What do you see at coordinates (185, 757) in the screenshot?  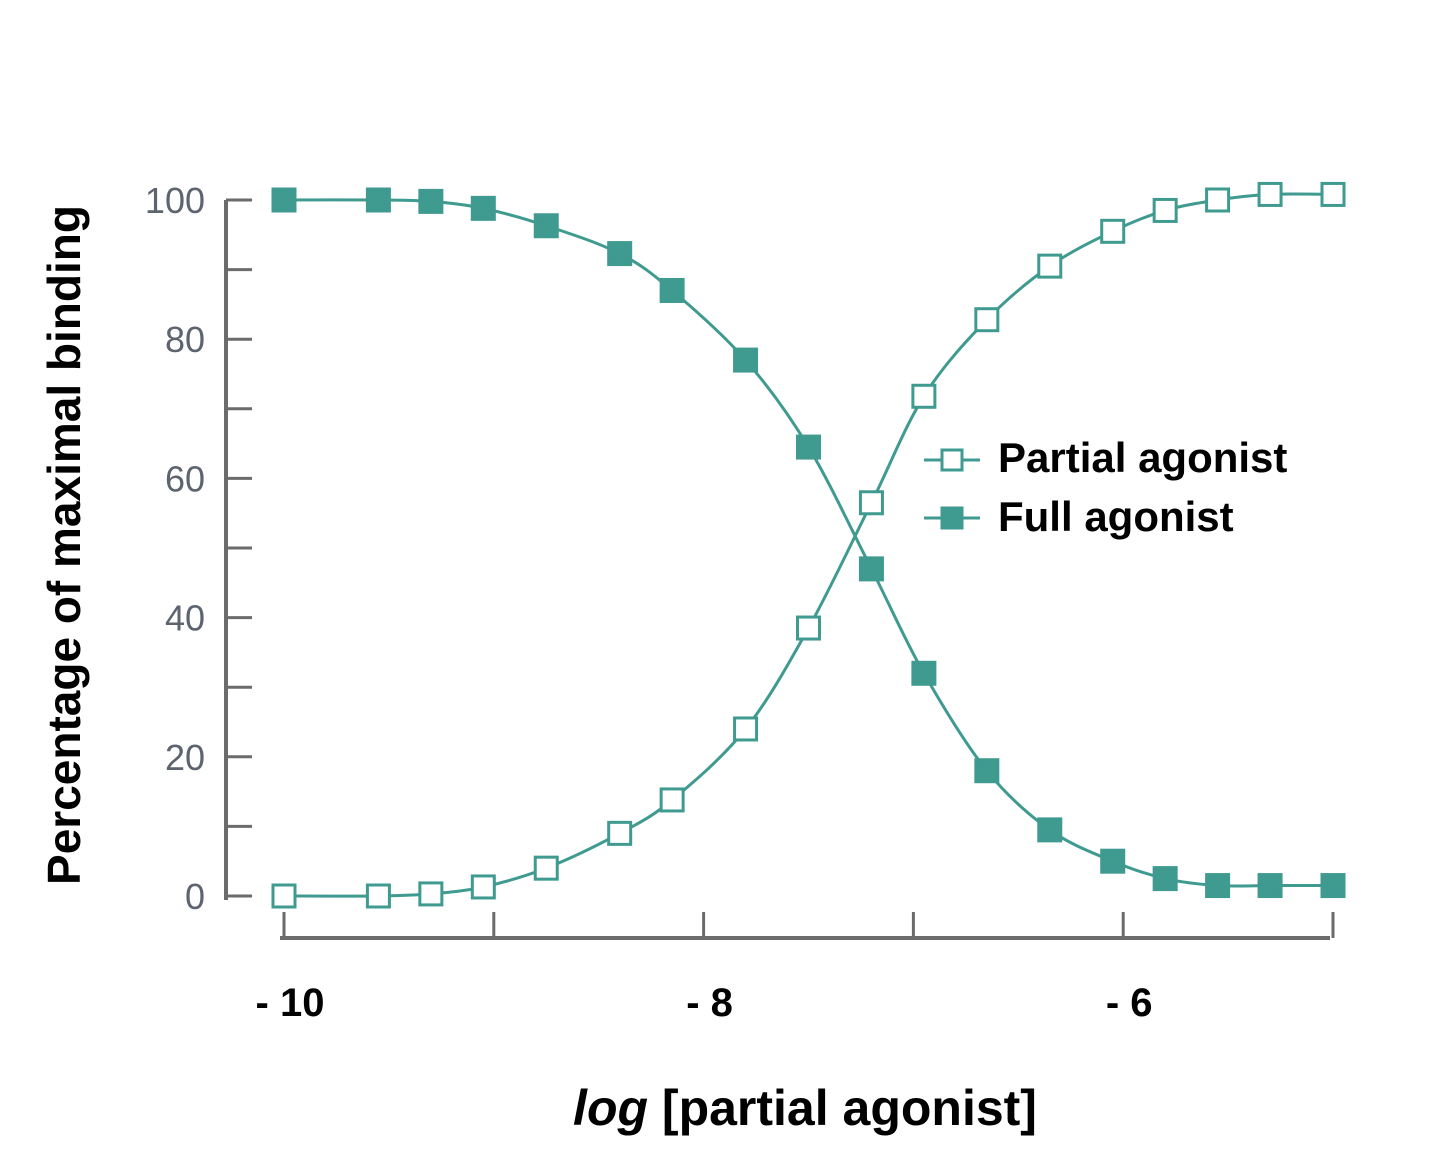 I see `y-tick-label: 20` at bounding box center [185, 757].